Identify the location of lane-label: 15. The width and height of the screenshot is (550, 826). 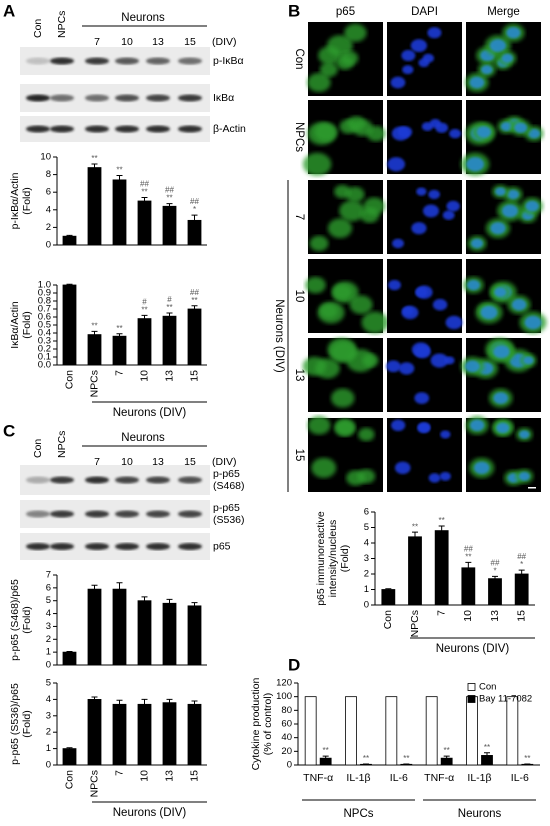
(190, 462).